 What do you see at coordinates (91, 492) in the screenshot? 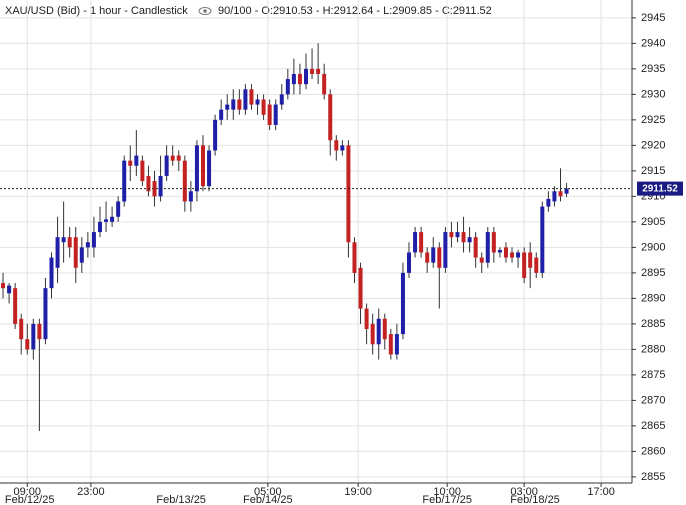
I see `x-tick-label: 23:00` at bounding box center [91, 492].